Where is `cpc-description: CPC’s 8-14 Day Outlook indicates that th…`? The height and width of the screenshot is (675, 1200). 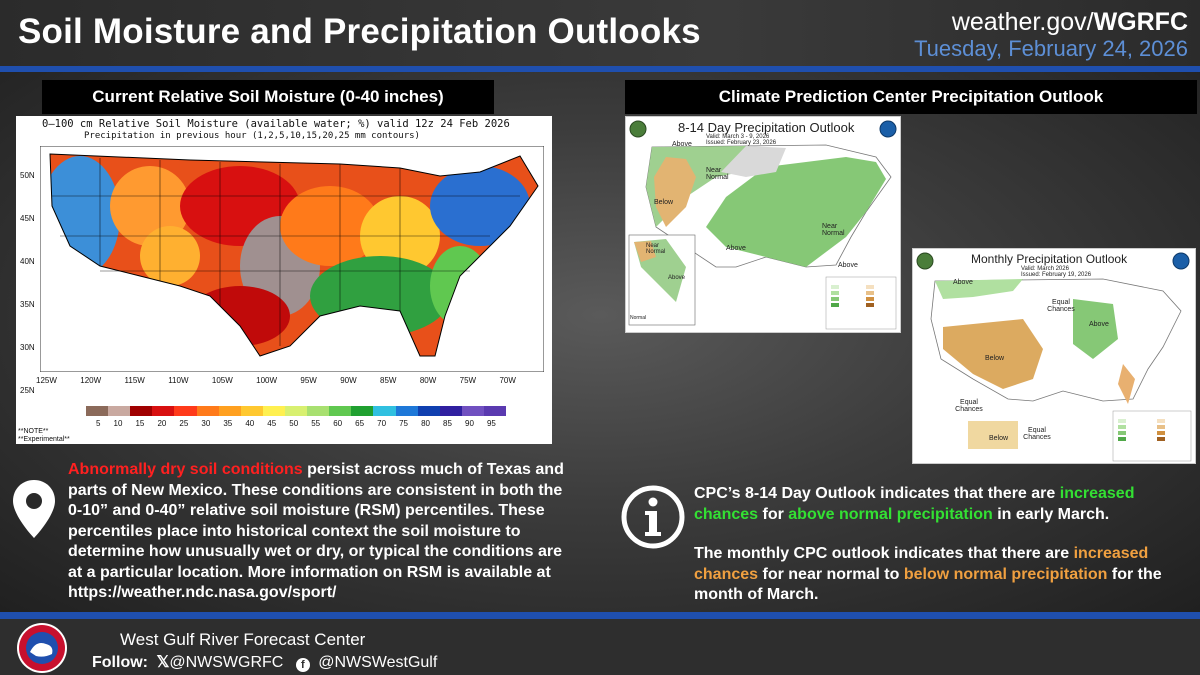
cpc-description: CPC’s 8-14 Day Outlook indicates that th… is located at coordinates (939, 554).